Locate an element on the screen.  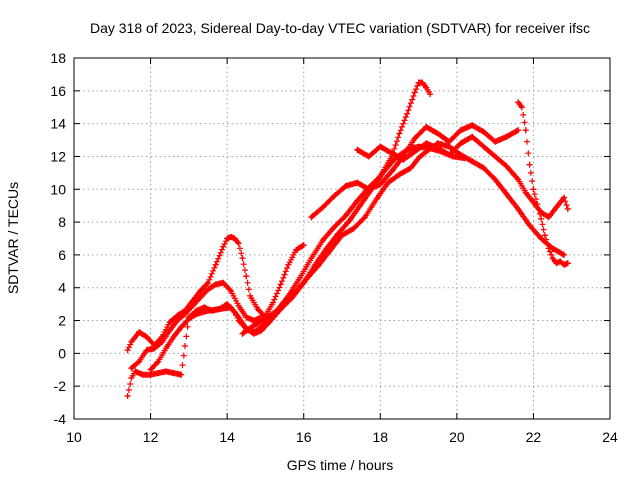
y-tick-label: 12 is located at coordinates (58, 156).